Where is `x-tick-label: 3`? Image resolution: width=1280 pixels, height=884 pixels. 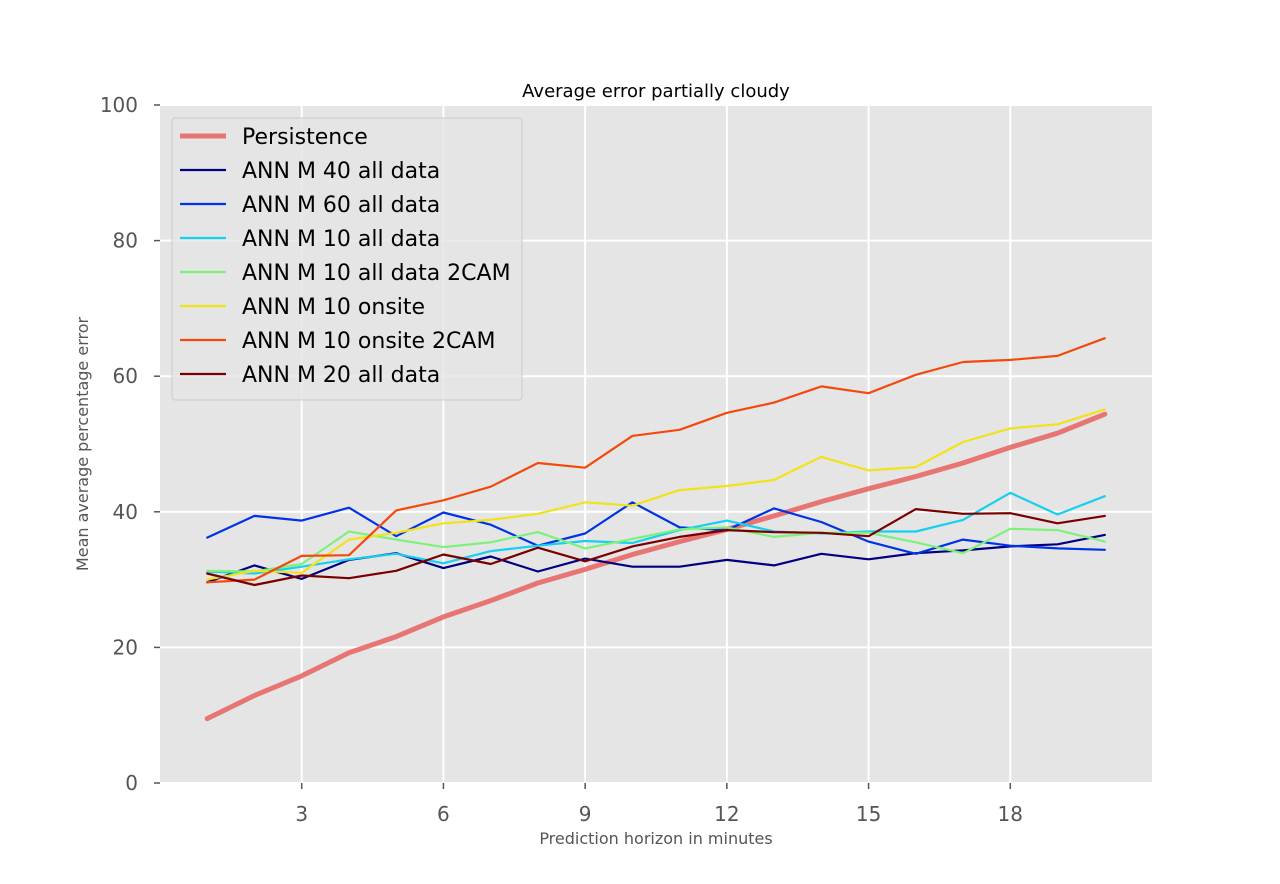
x-tick-label: 3 is located at coordinates (301, 814).